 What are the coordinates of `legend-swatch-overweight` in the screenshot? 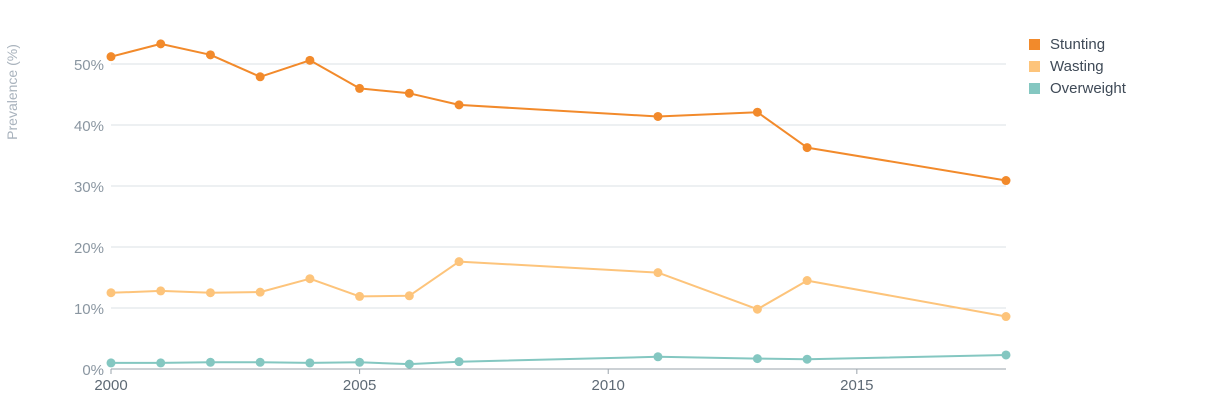 It's located at (1034, 88).